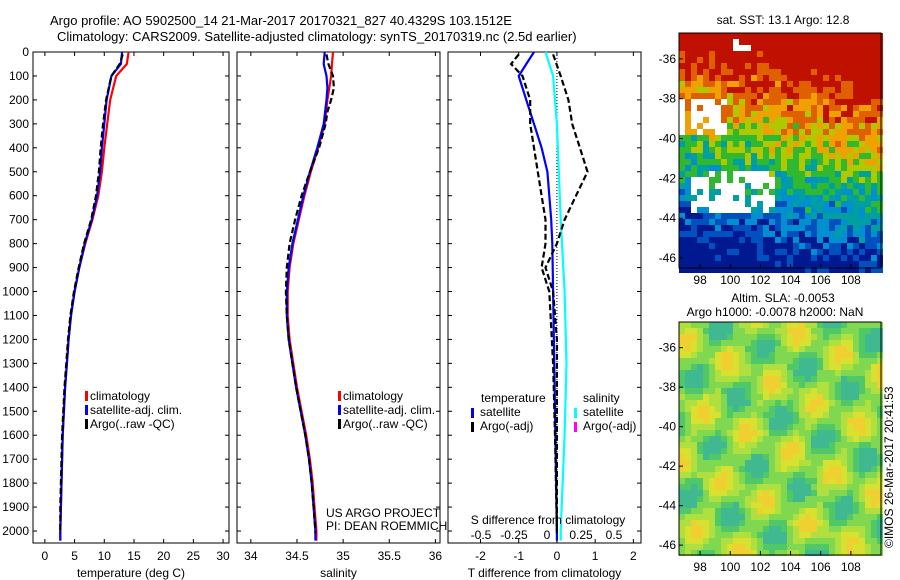 The image size is (900, 580). Describe the element at coordinates (668, 545) in the screenshot. I see `y-tick-label: -46` at that location.